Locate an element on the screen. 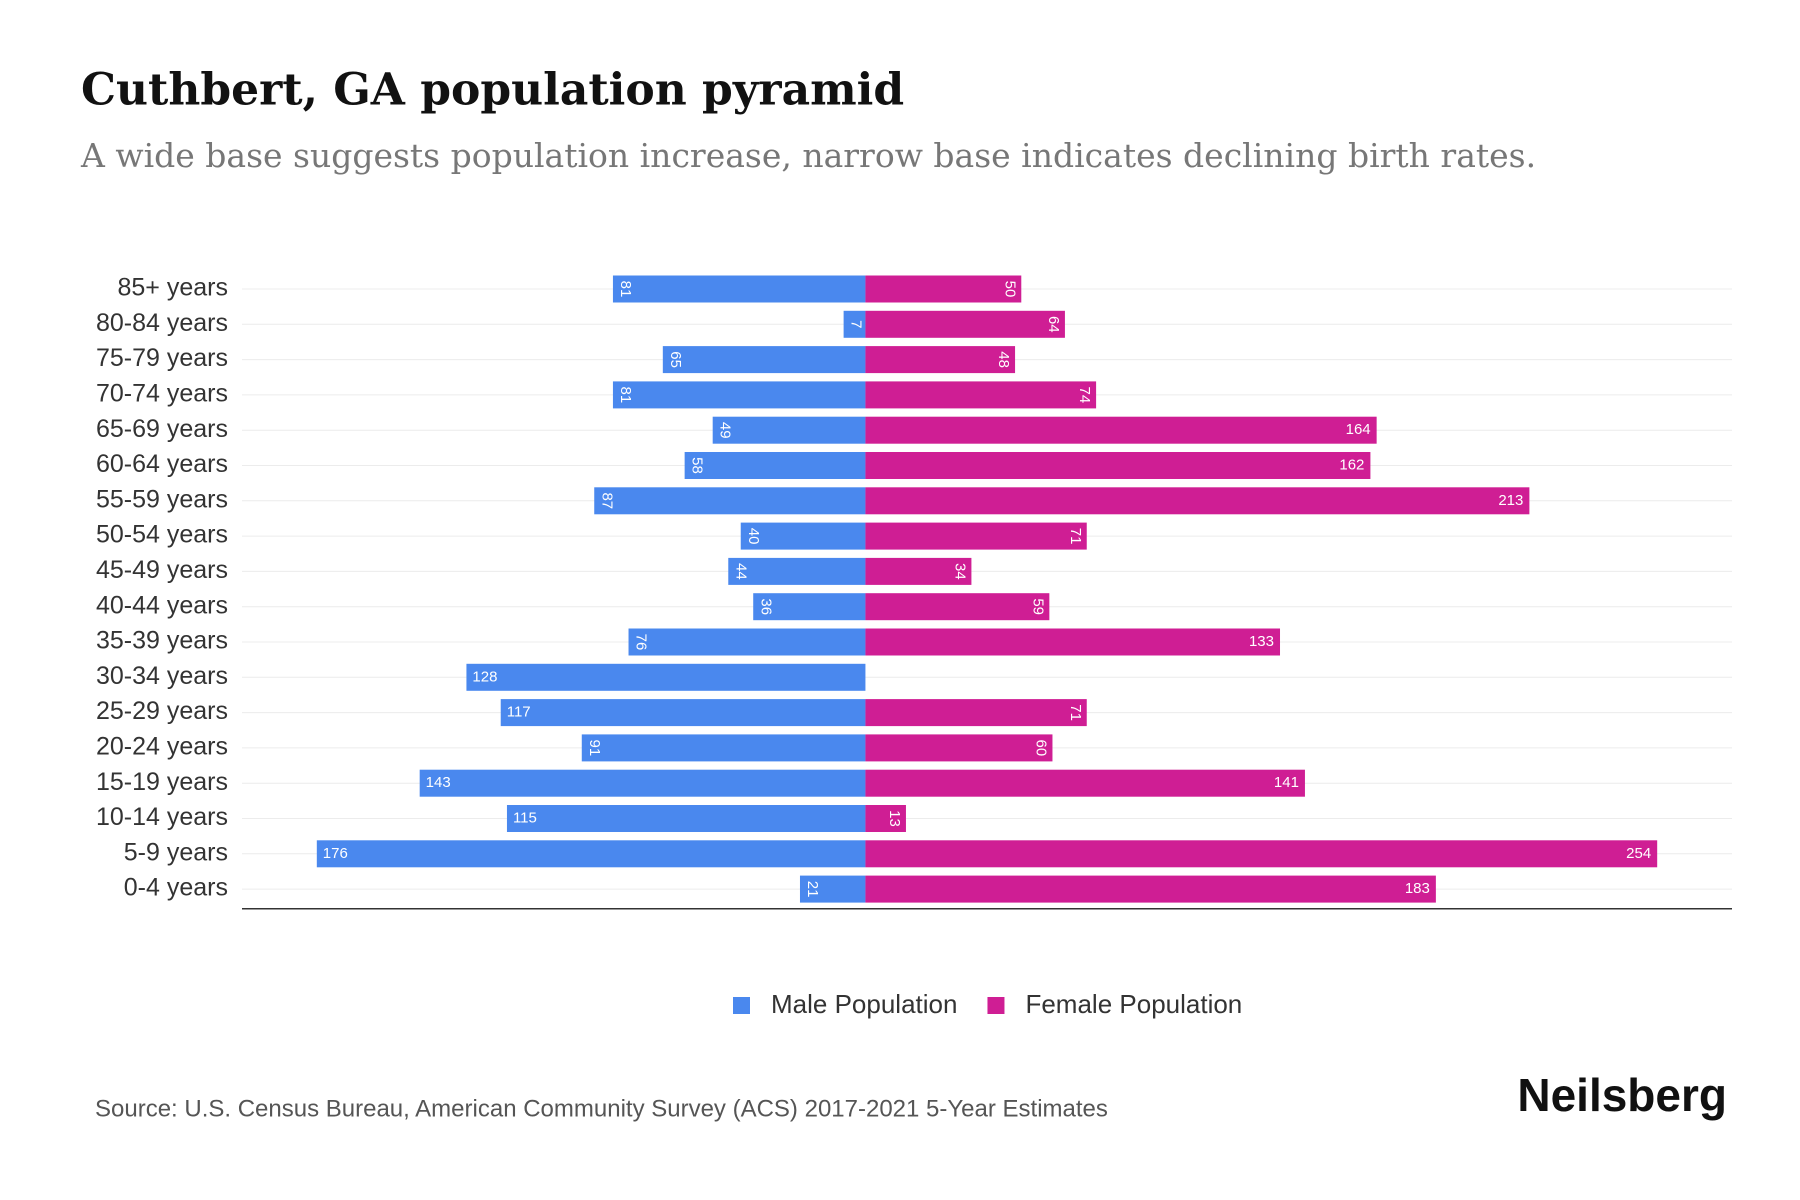  value-label: 34 is located at coordinates (959, 571).